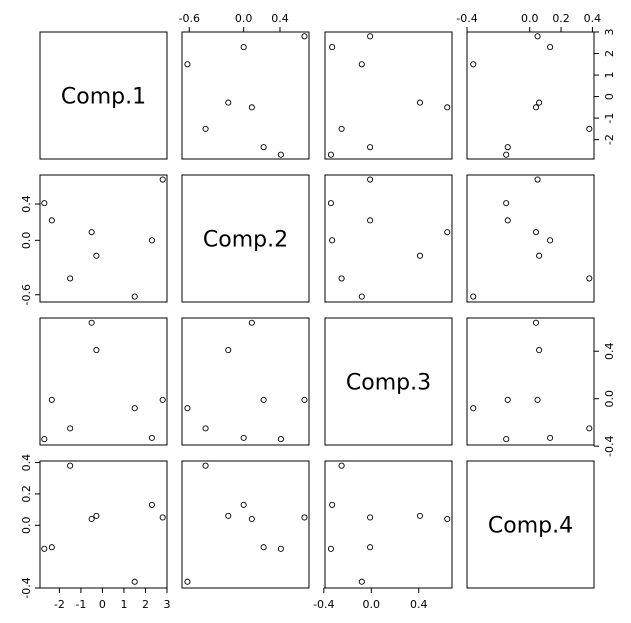 Image resolution: width=631 pixels, height=623 pixels. I want to click on variable-label: Comp.3, so click(388, 383).